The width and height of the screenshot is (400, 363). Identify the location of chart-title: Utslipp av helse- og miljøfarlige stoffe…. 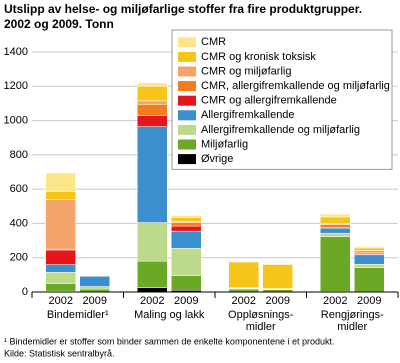
(183, 9).